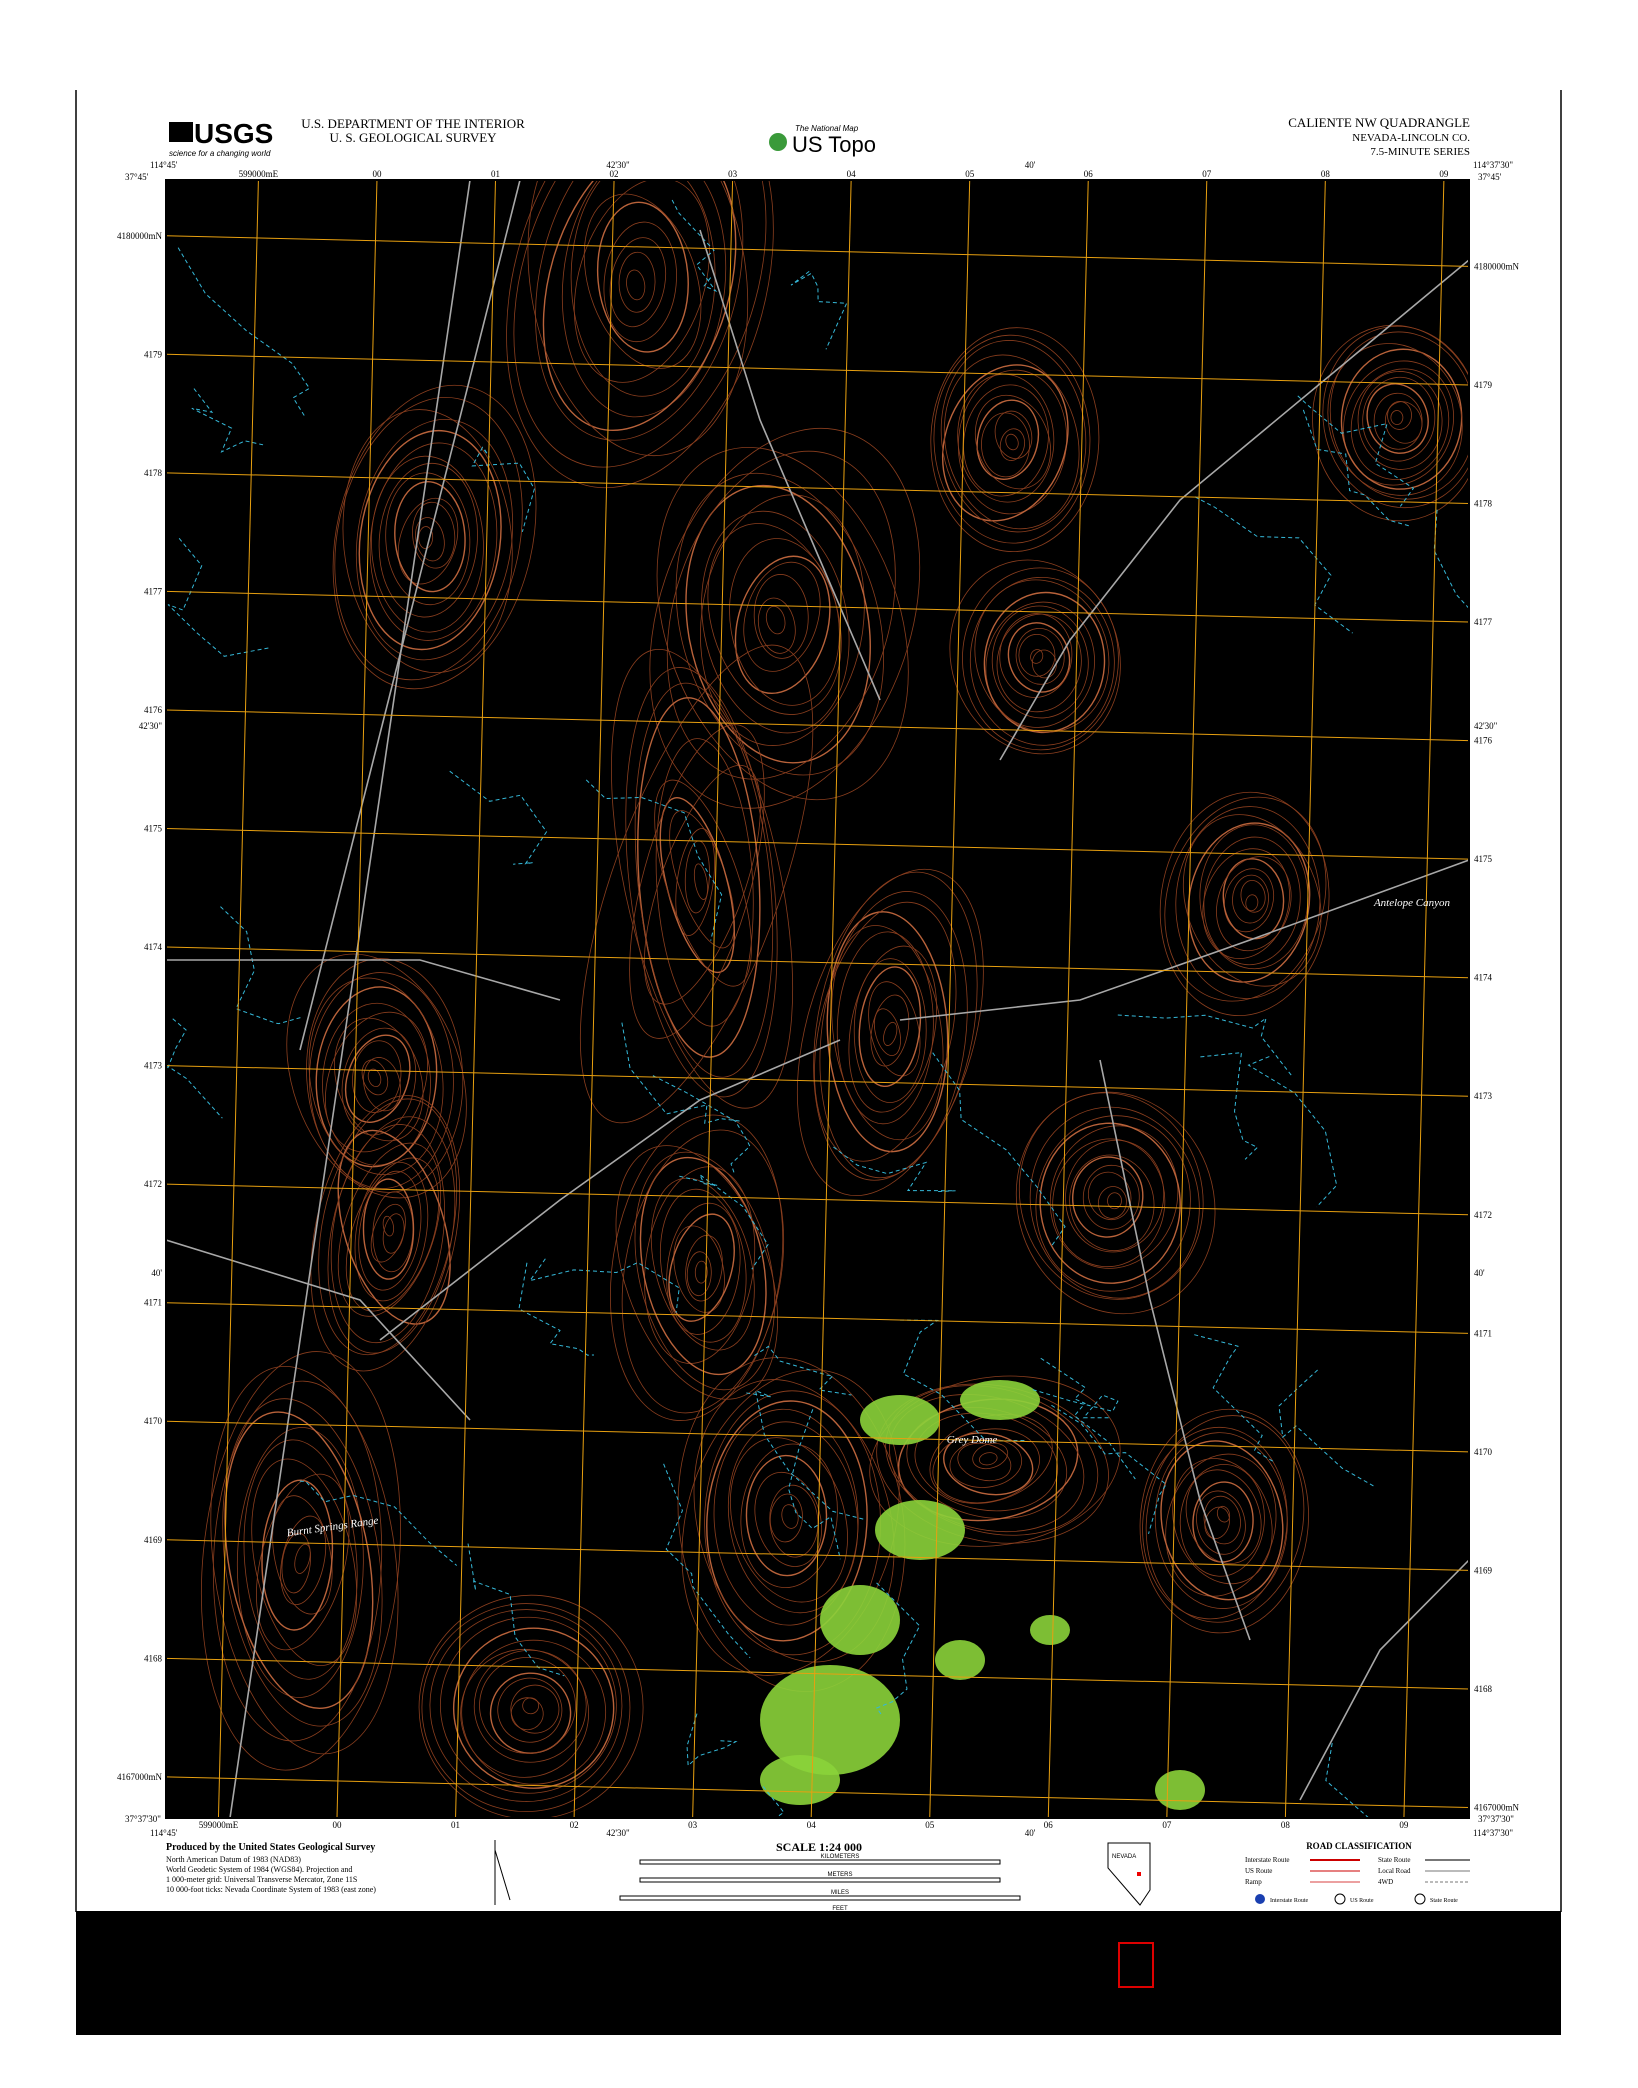  I want to click on corner-label: 37°37'30", so click(1496, 1819).